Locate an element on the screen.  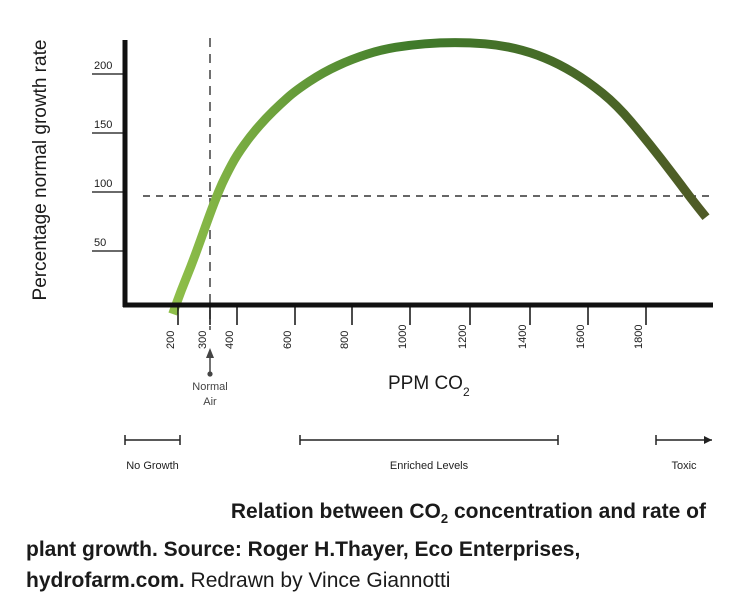
x-tick-label: 400 is located at coordinates (230, 340).